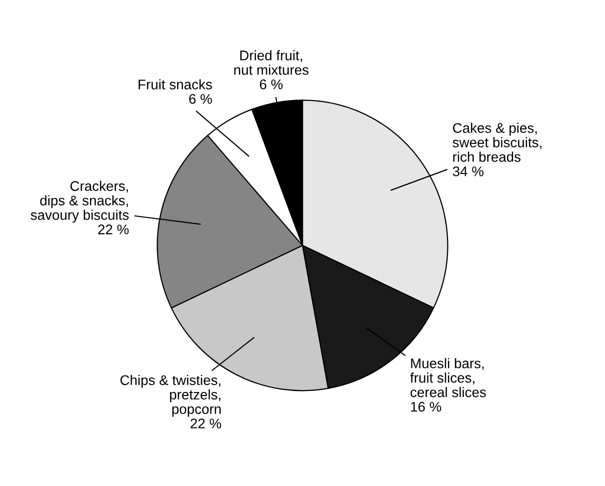 This screenshot has height=486, width=605. What do you see at coordinates (448, 378) in the screenshot?
I see `slice-label: Muesli bars, fruit slices, cereal slices` at bounding box center [448, 378].